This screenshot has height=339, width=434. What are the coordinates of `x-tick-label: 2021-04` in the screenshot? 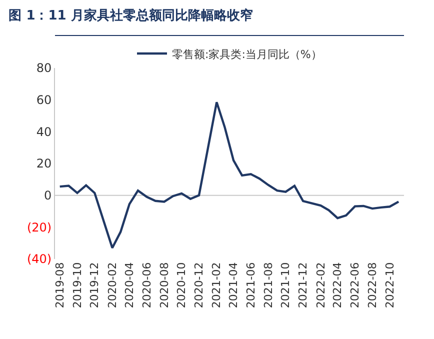 It's located at (233, 285).